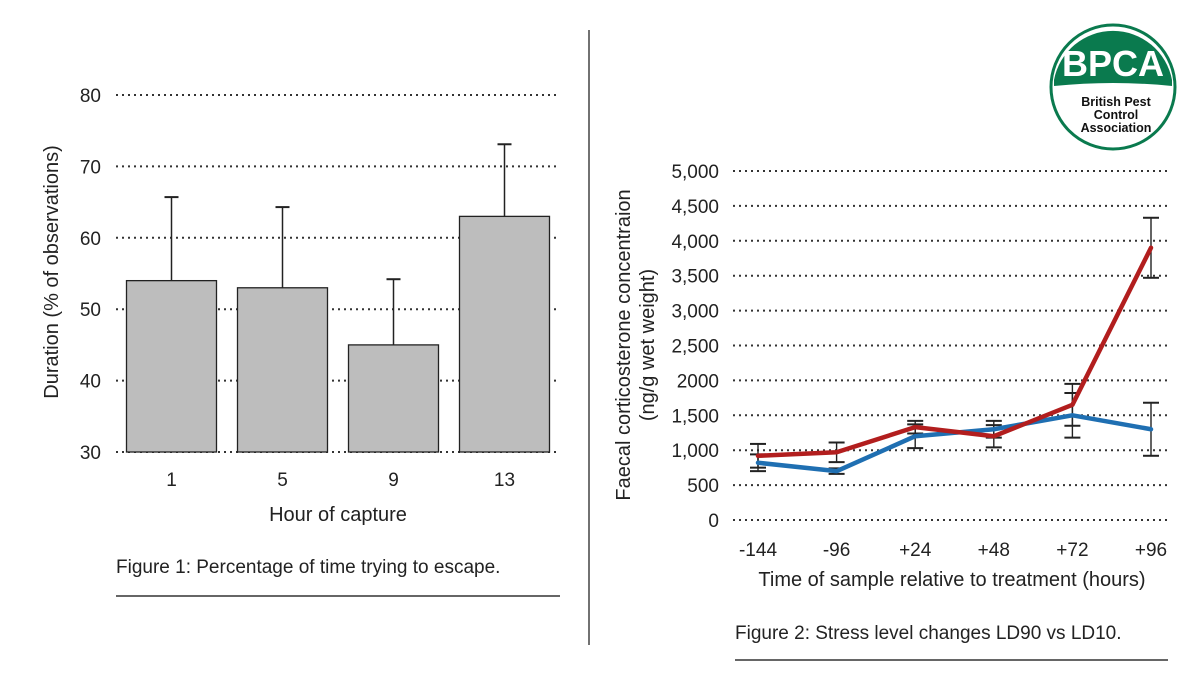 Image resolution: width=1200 pixels, height=675 pixels. Describe the element at coordinates (1116, 102) in the screenshot. I see `logo-tagline-1: British Pest` at that location.